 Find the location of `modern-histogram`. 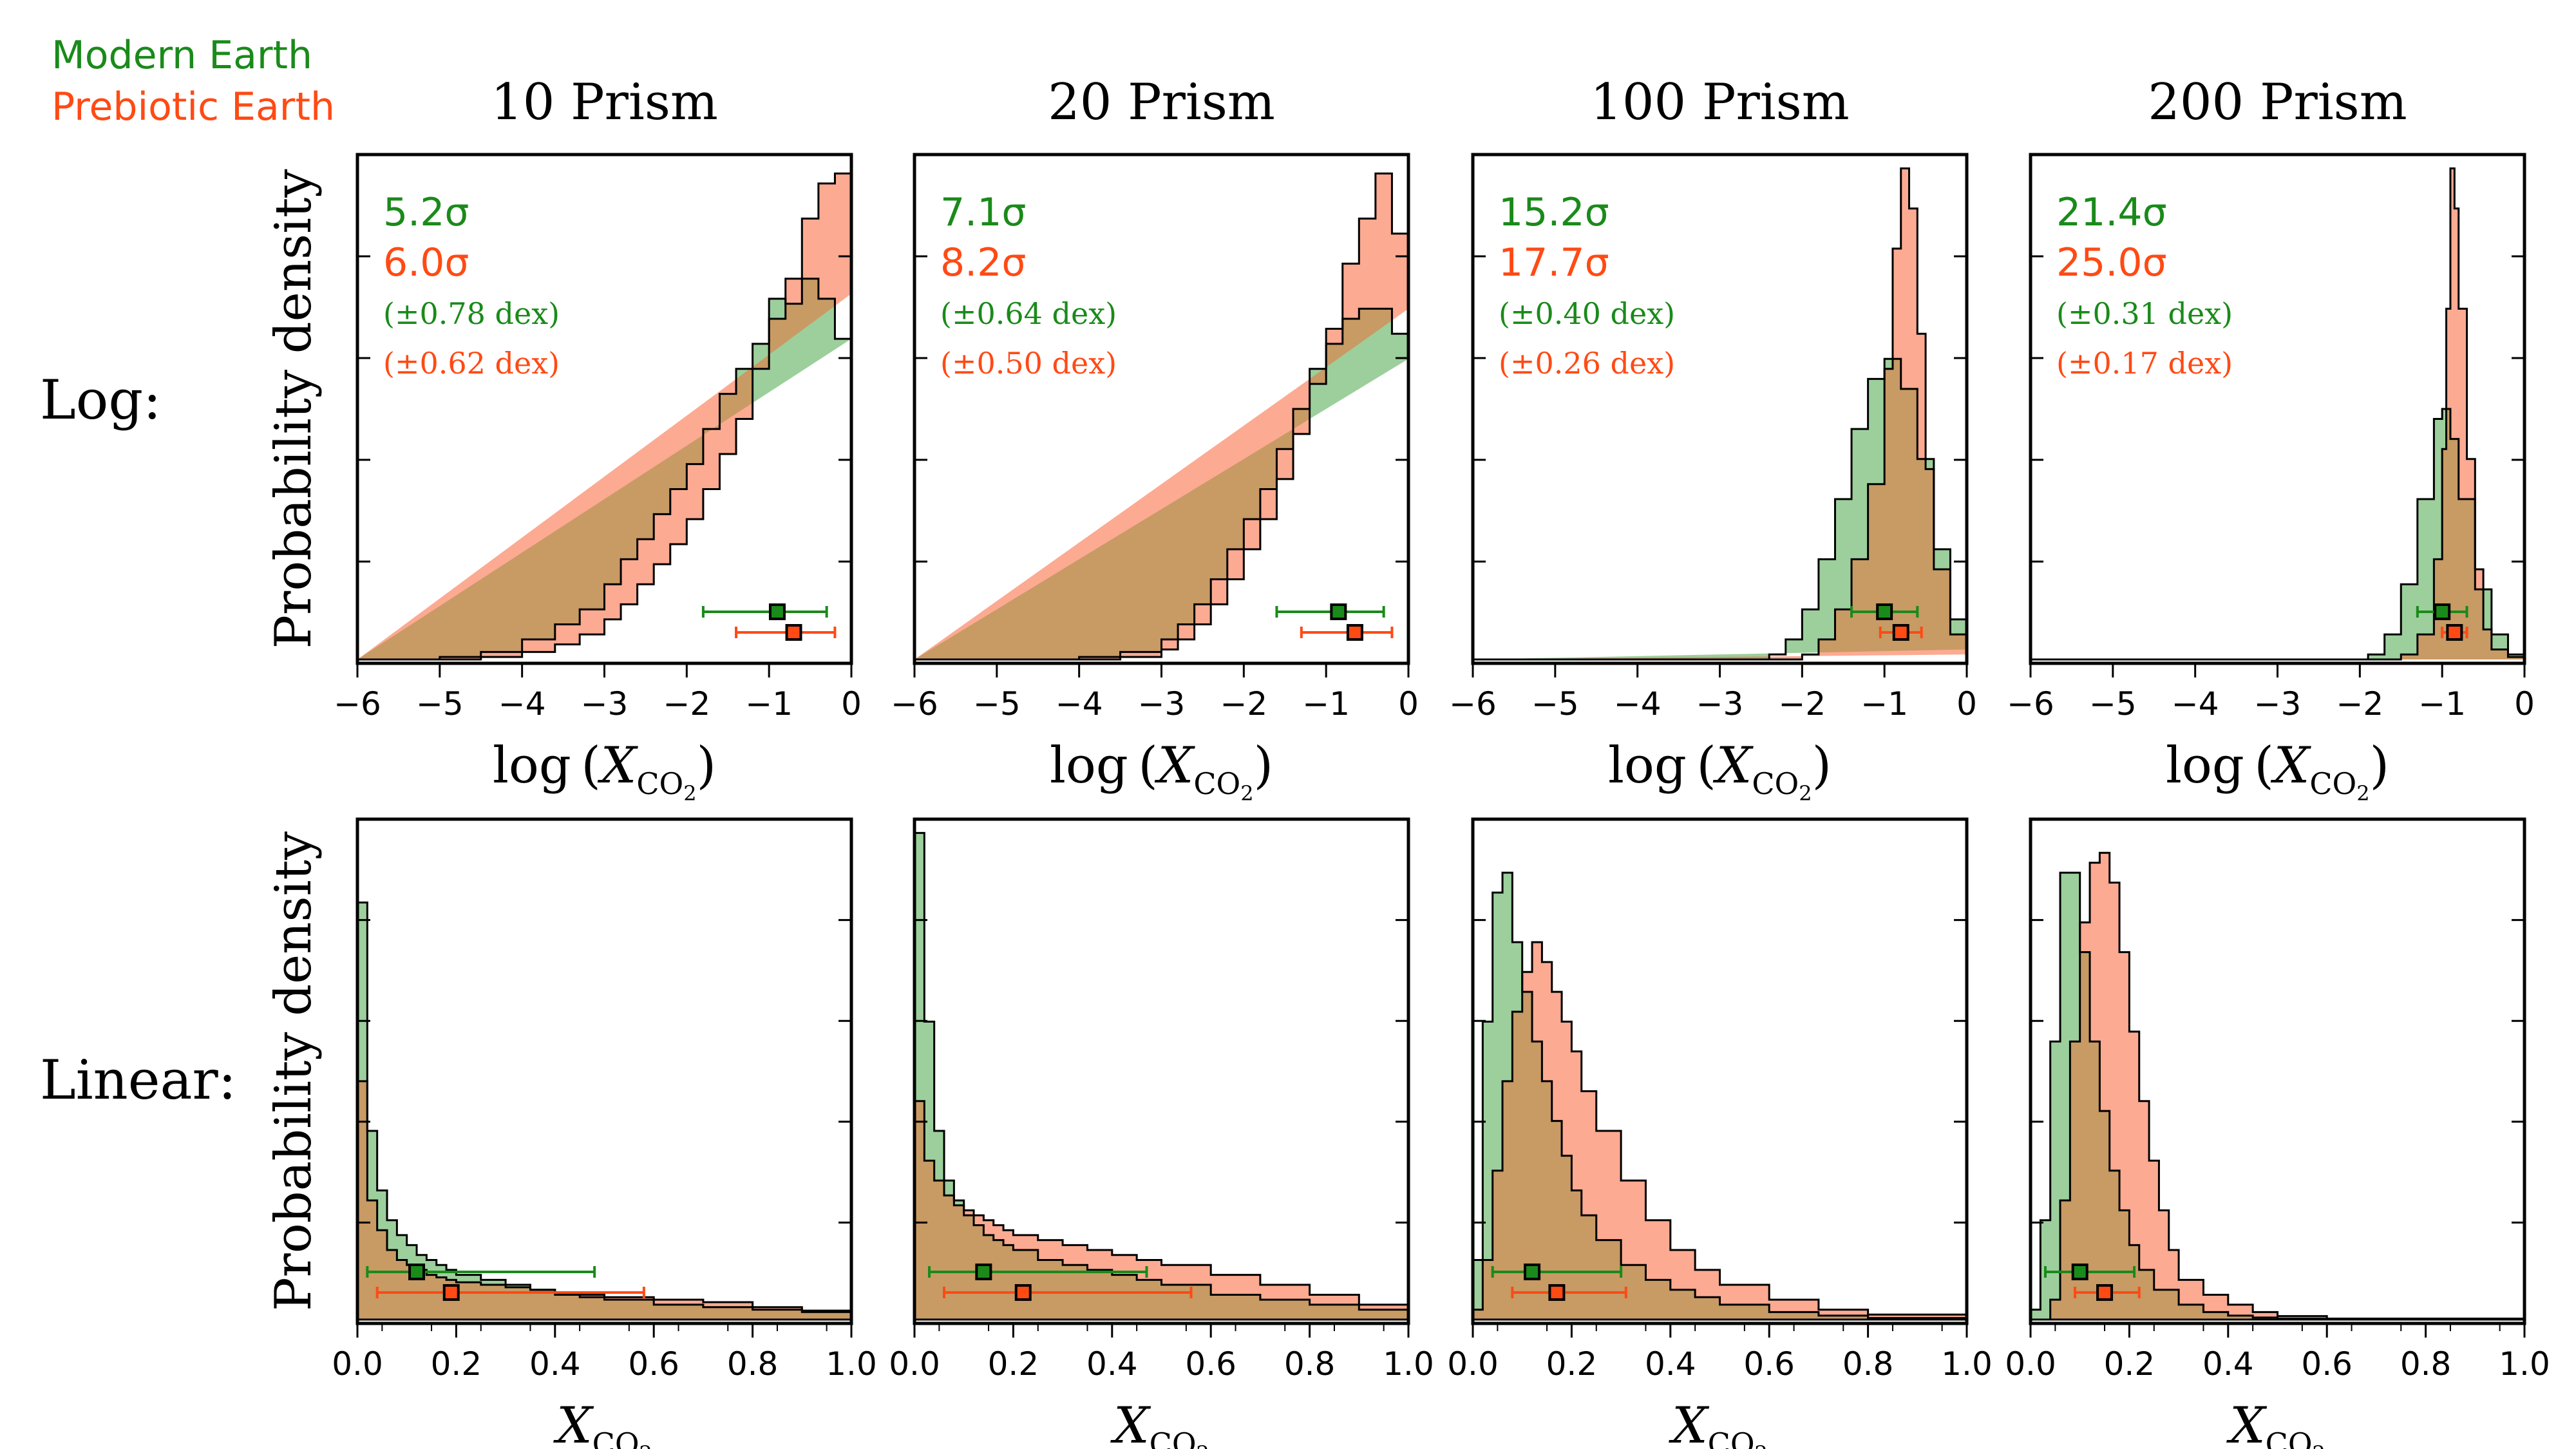

modern-histogram is located at coordinates (604, 1111).